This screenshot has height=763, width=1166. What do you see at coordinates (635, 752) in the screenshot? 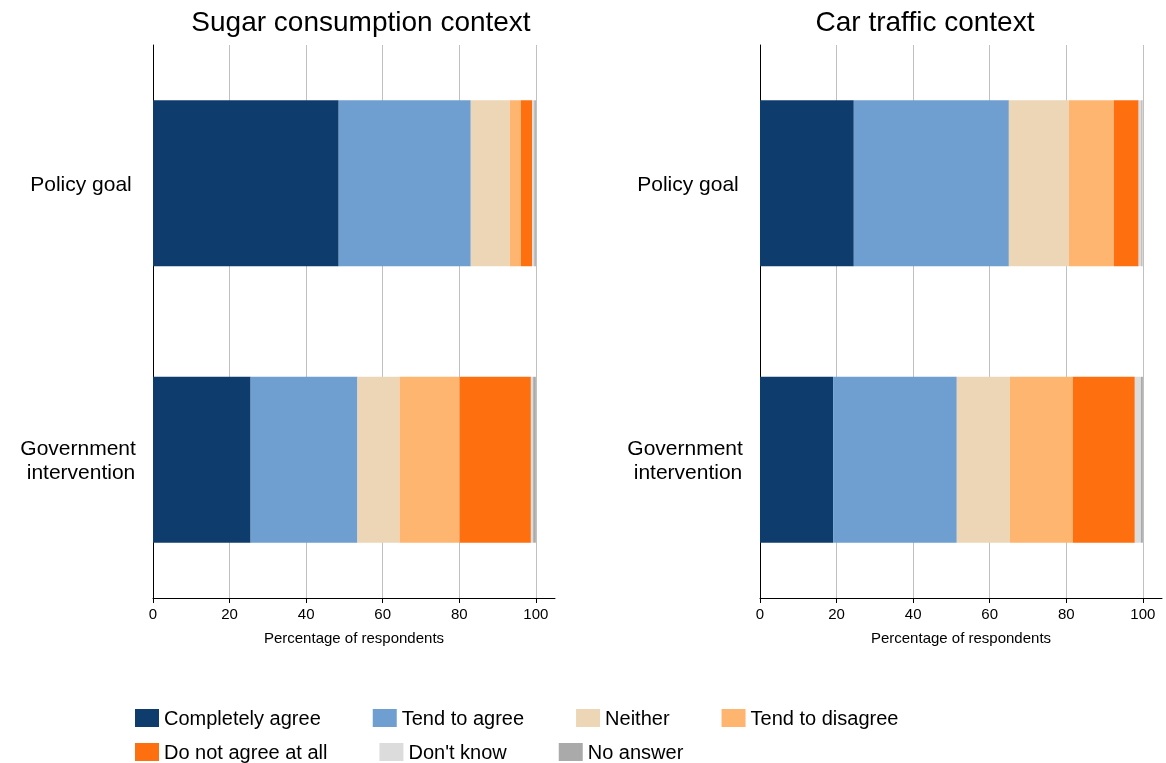
I see `legend-label: No answer` at bounding box center [635, 752].